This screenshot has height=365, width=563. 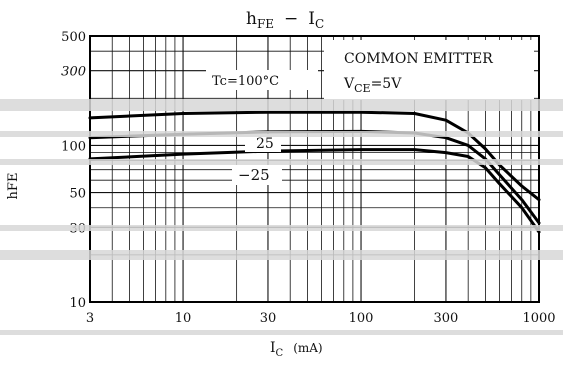 What do you see at coordinates (319, 24) in the screenshot?
I see `title-ic-sub: C` at bounding box center [319, 24].